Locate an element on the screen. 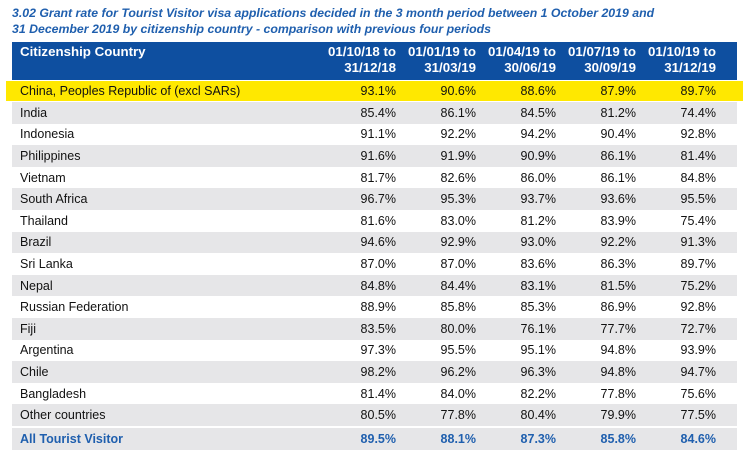 The height and width of the screenshot is (450, 754). header-period-5: 01/10/19 to 31/12/19 is located at coordinates (676, 61).